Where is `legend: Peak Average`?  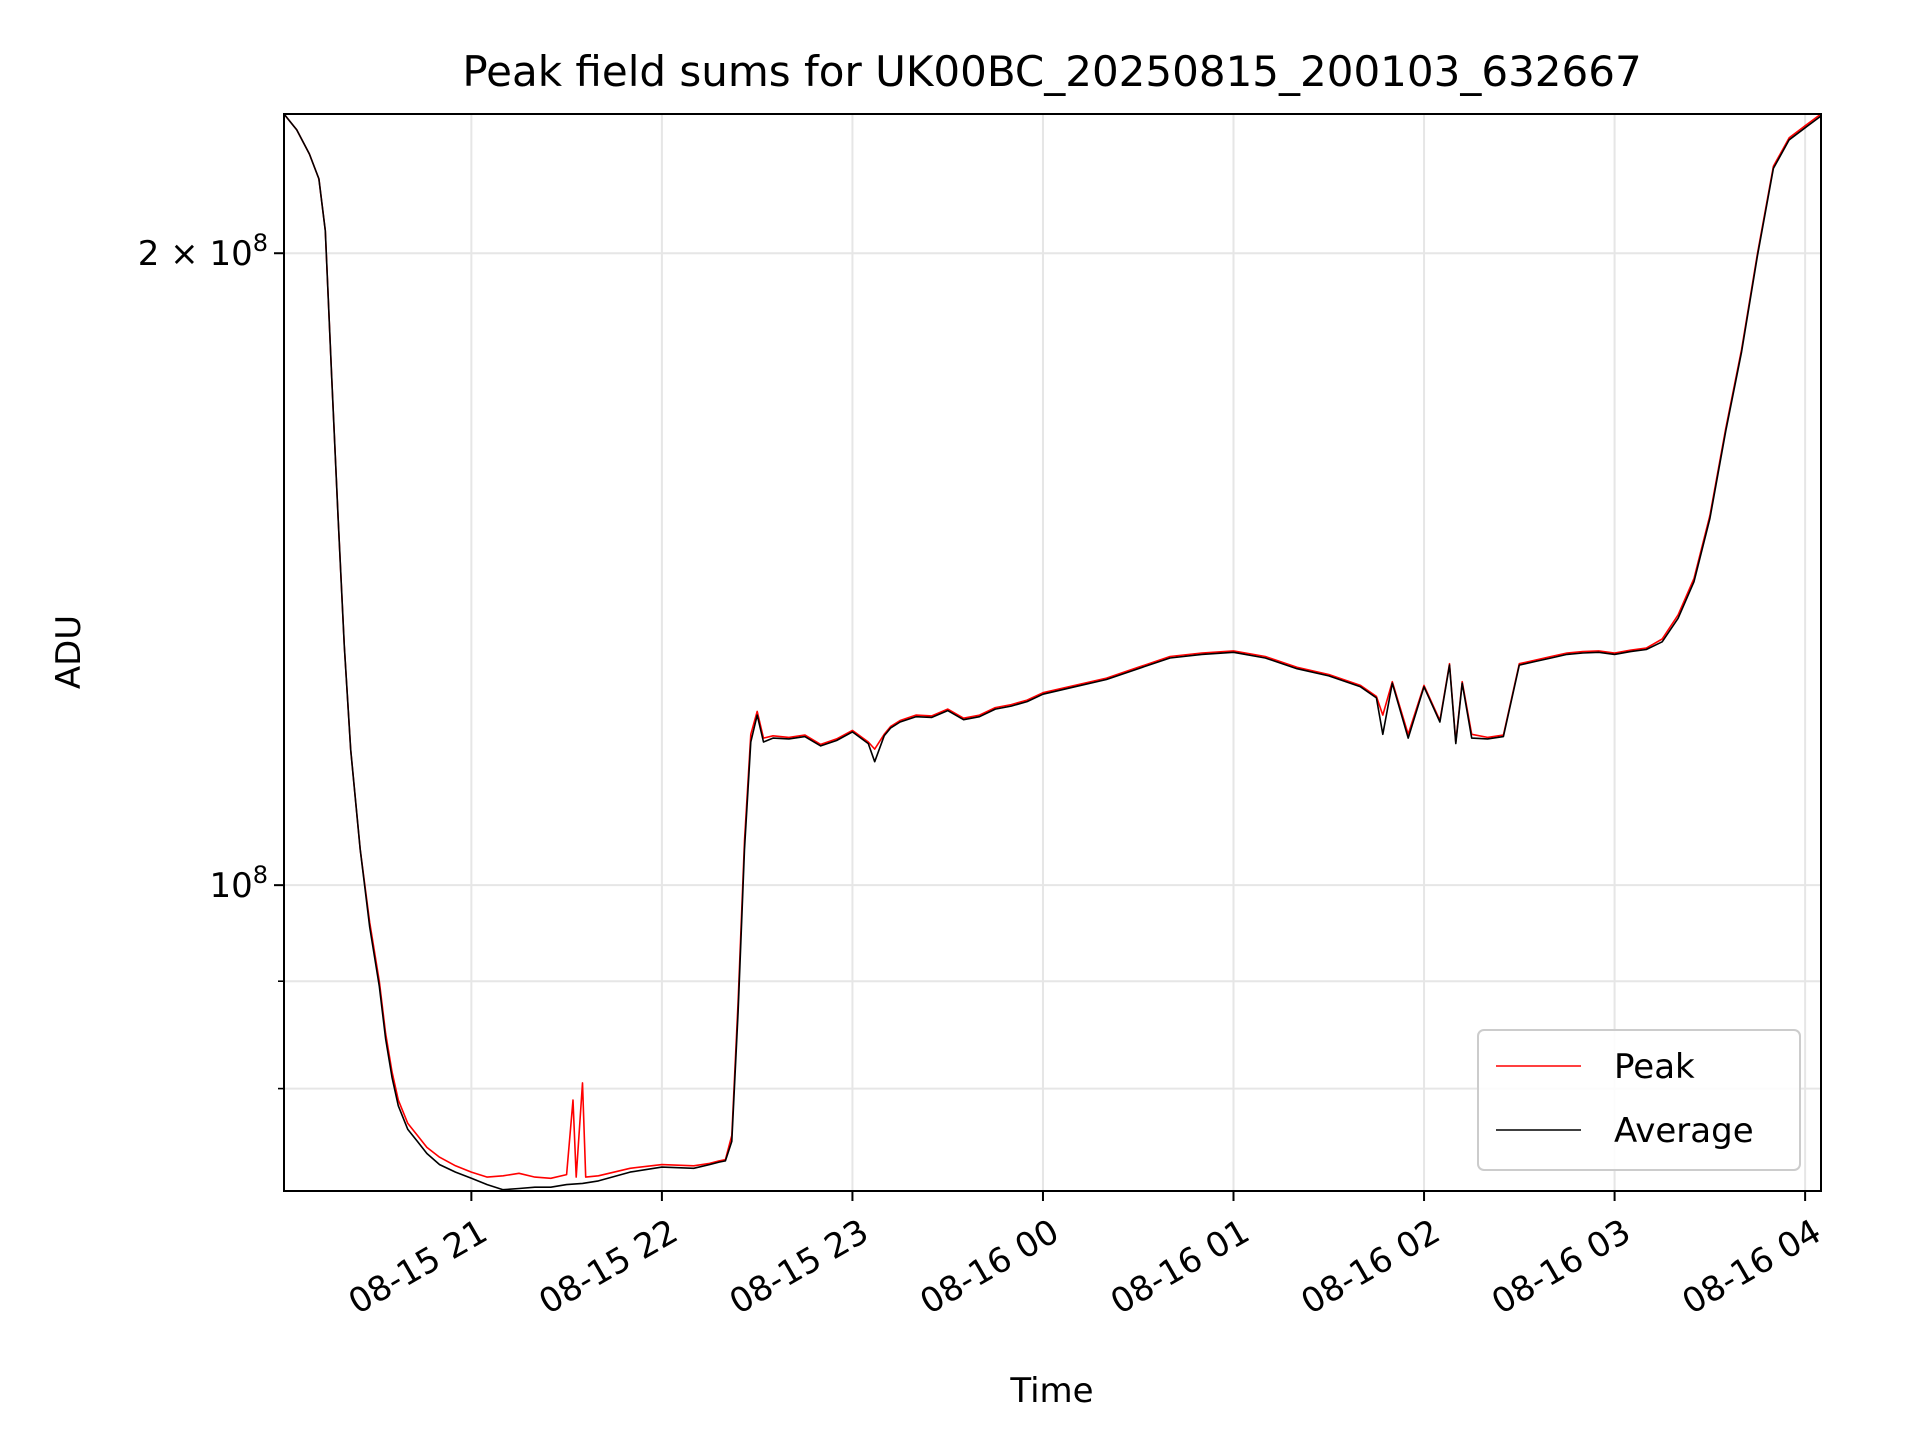 legend: Peak Average is located at coordinates (1639, 1100).